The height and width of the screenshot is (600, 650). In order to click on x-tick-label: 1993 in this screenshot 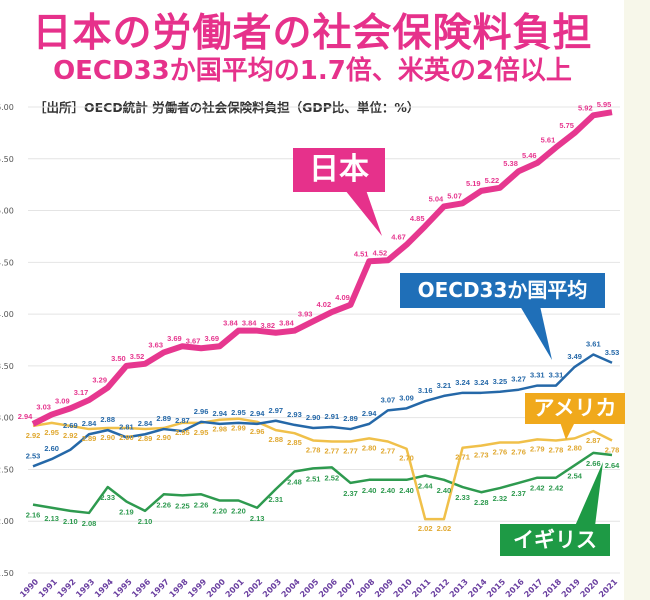, I will do `click(85, 588)`.